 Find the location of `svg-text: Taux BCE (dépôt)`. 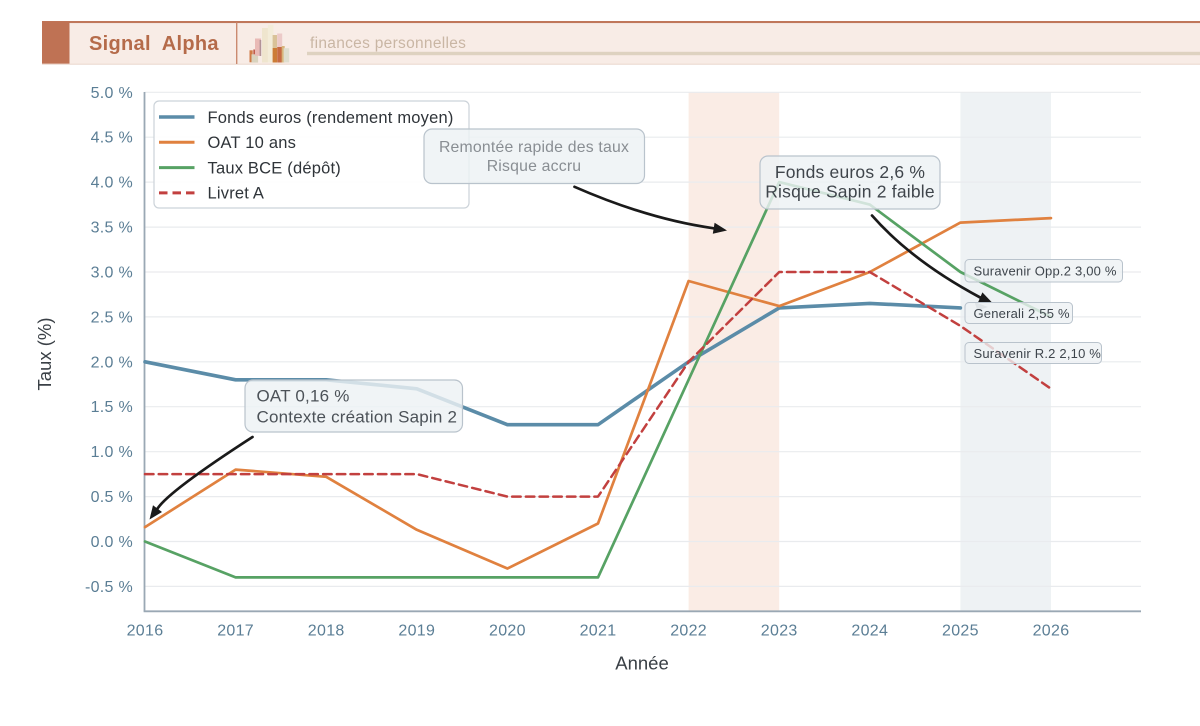

svg-text: Taux BCE (dépôt) is located at coordinates (274, 168).